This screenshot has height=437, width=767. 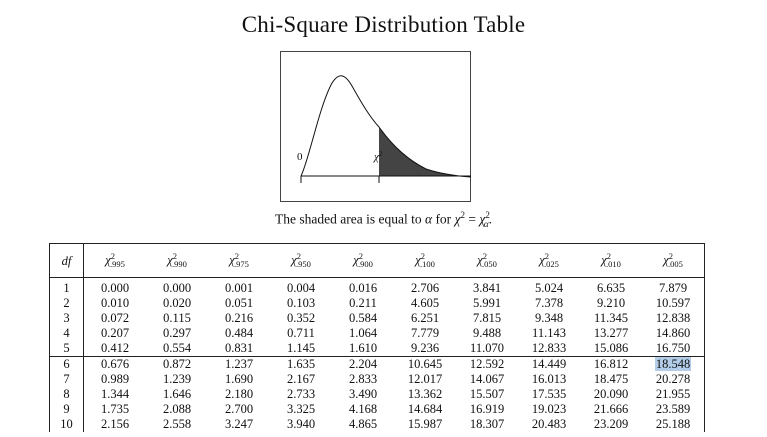 What do you see at coordinates (487, 288) in the screenshot?
I see `table-cell: 3.841` at bounding box center [487, 288].